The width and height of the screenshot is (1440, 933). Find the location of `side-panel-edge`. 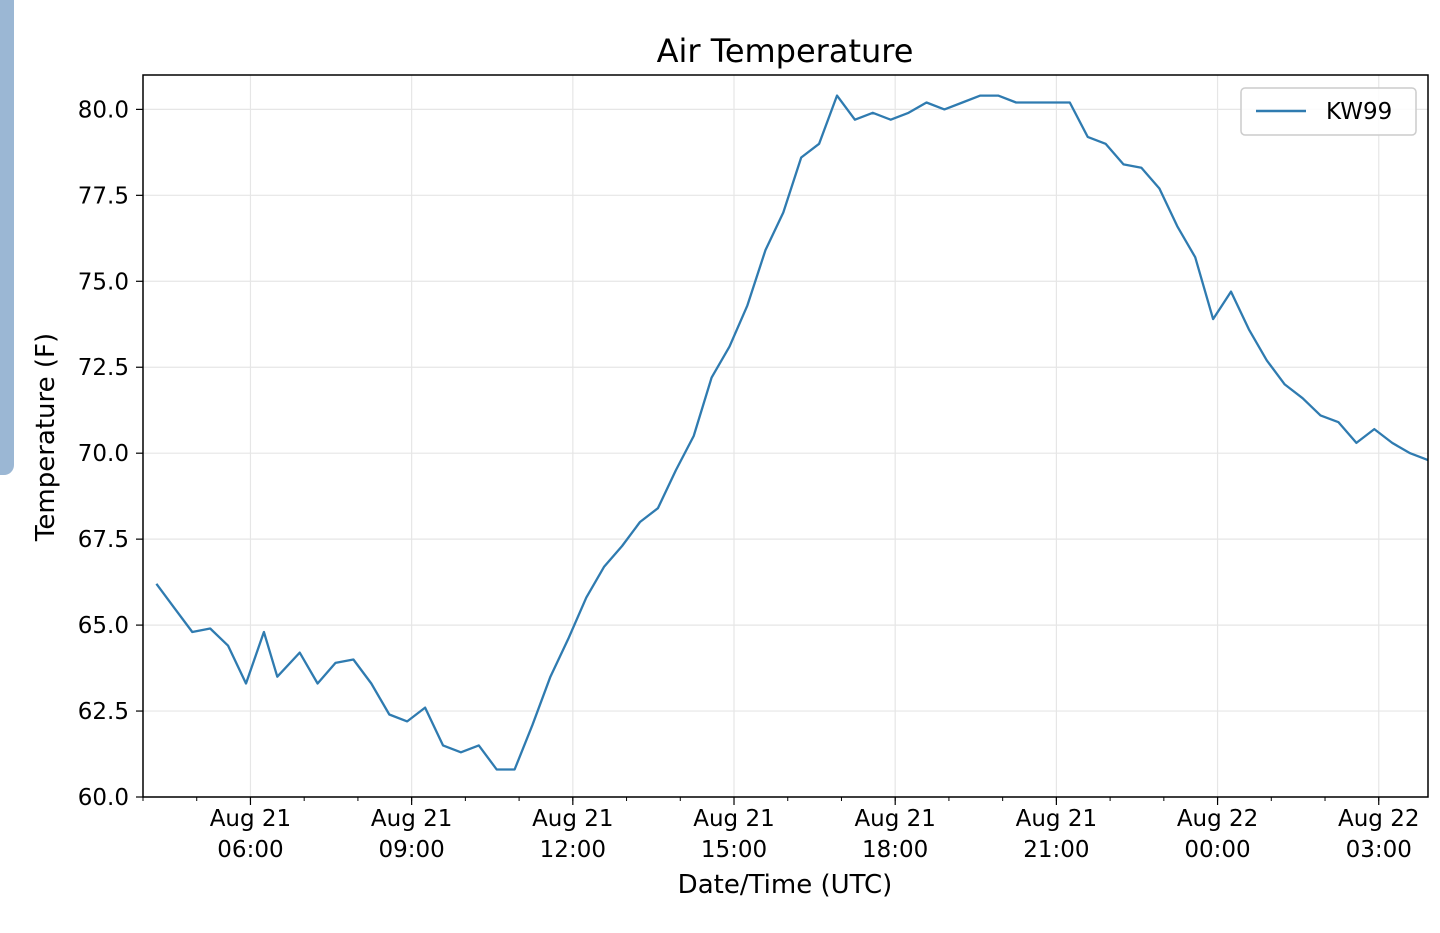

side-panel-edge is located at coordinates (7, 237).